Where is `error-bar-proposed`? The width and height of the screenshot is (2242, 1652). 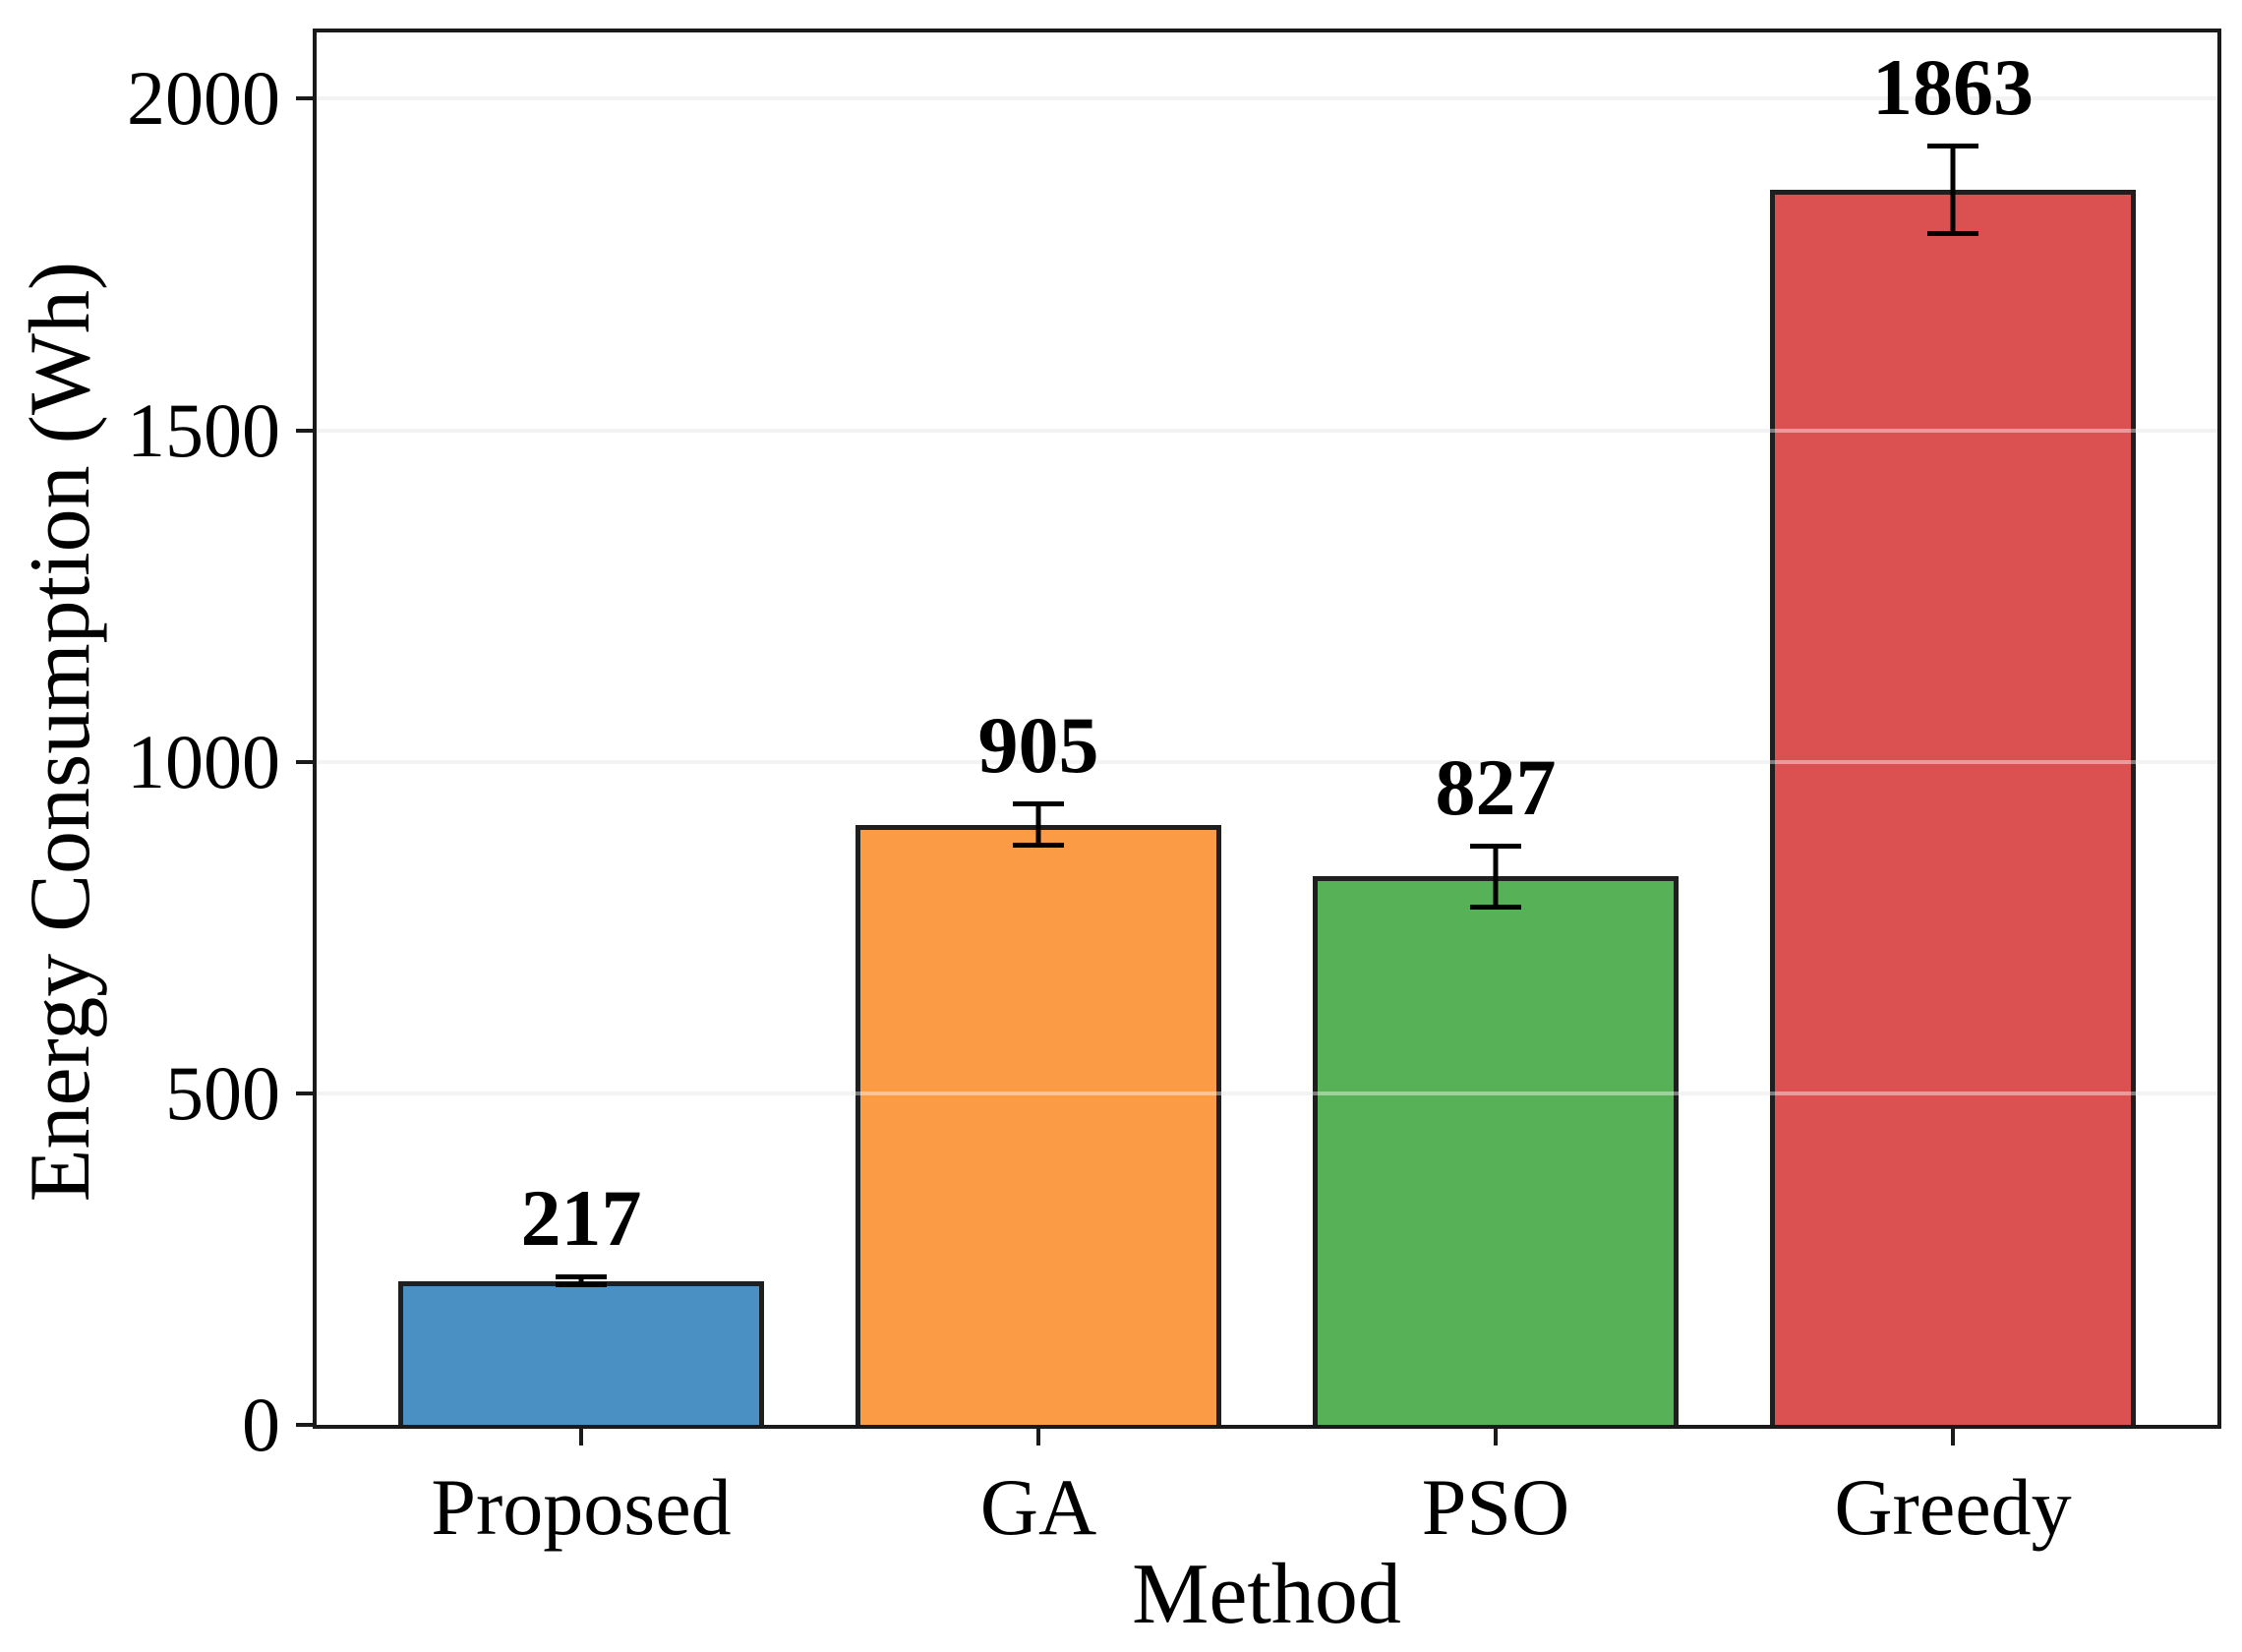
error-bar-proposed is located at coordinates (581, 1280).